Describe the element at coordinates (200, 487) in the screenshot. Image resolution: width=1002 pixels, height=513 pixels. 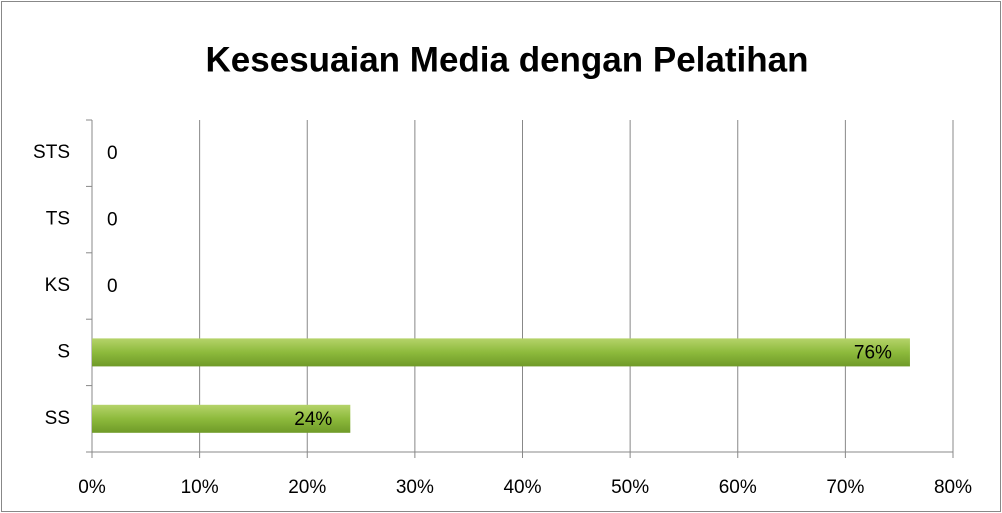
I see `x-tick-label: 10%` at that location.